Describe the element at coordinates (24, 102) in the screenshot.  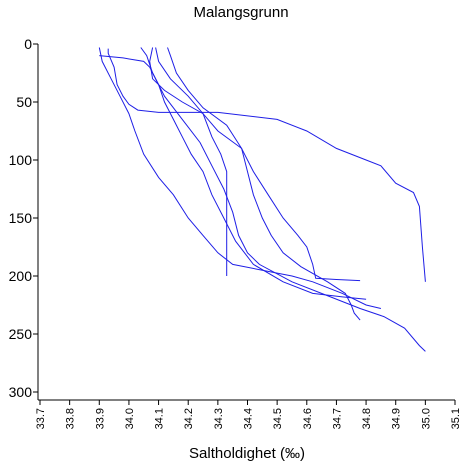
I see `y-tick-label: 50` at that location.